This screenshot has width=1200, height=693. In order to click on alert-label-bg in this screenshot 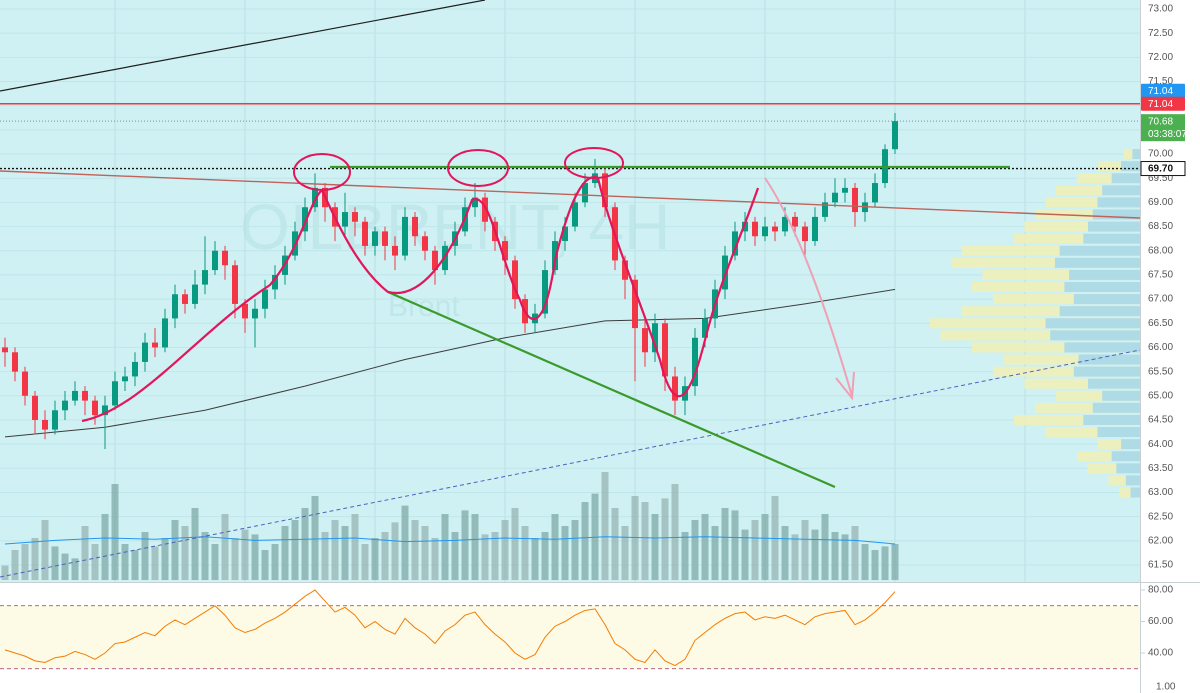, I will do `click(1163, 90)`.